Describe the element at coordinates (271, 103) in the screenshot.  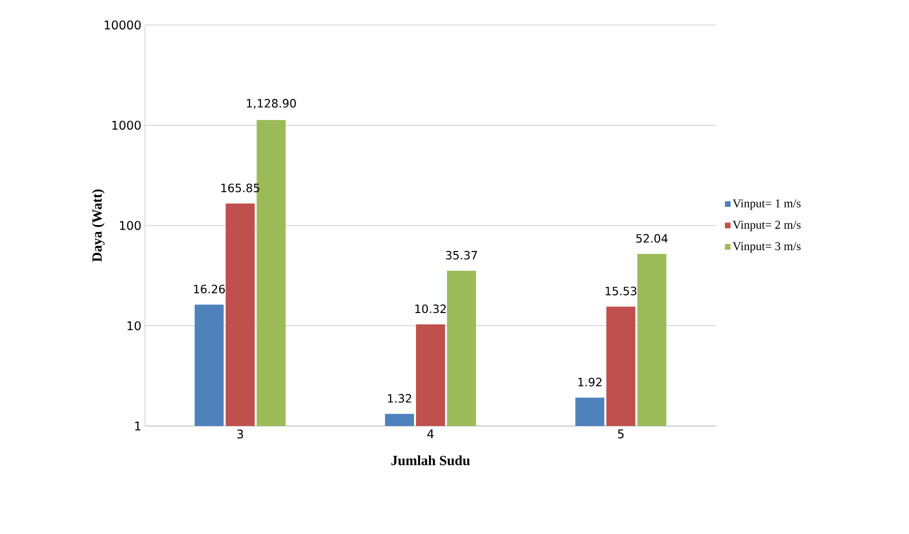
I see `data-label: 1,128.90` at that location.